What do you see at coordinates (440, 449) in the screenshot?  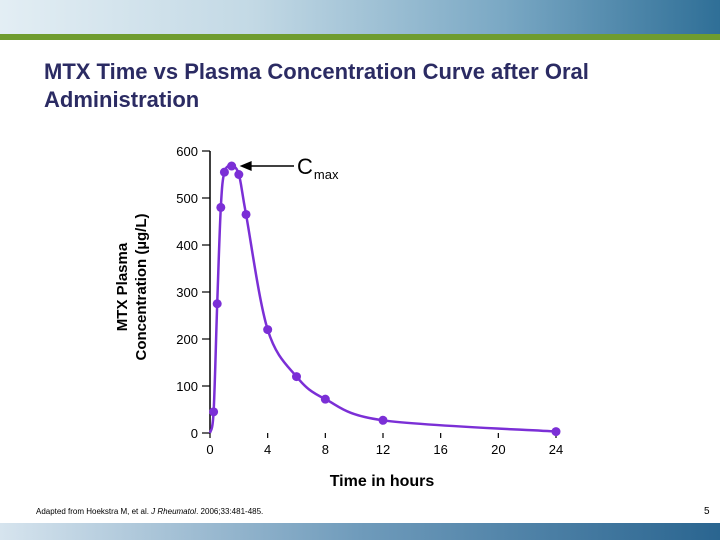 I see `x-tick-label: 16` at bounding box center [440, 449].